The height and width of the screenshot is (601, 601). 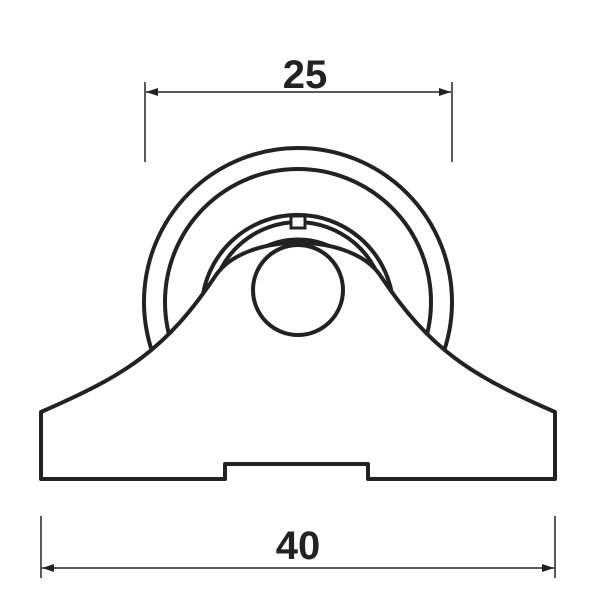 I want to click on bottom-dimension-label: 40, so click(x=298, y=546).